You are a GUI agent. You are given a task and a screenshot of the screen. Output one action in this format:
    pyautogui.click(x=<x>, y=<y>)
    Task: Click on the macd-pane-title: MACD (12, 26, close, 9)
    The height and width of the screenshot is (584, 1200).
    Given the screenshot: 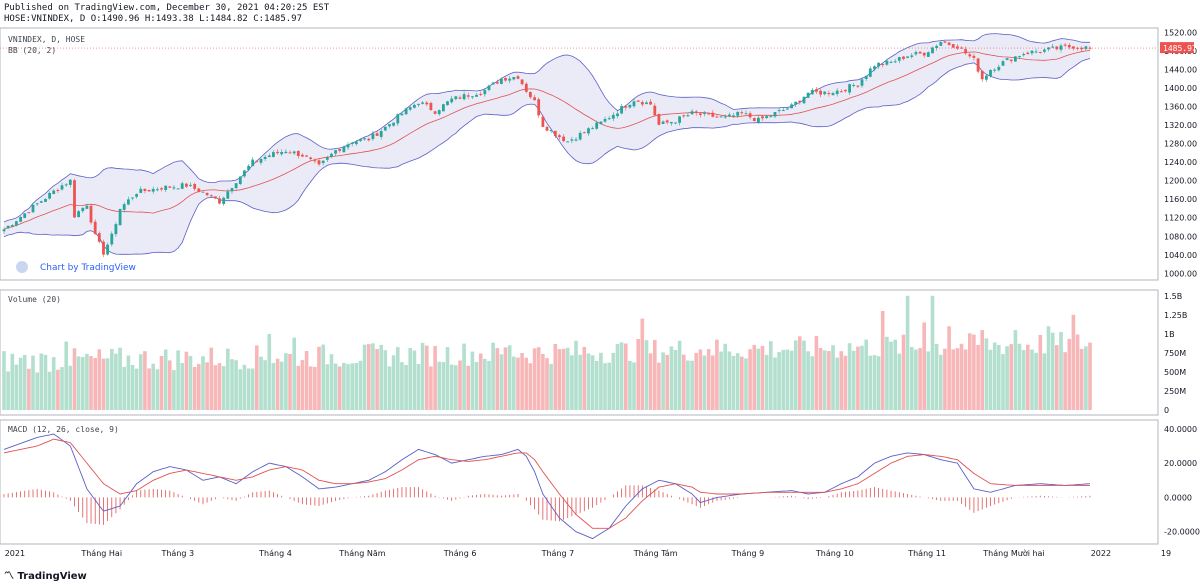 What is the action you would take?
    pyautogui.click(x=63, y=429)
    